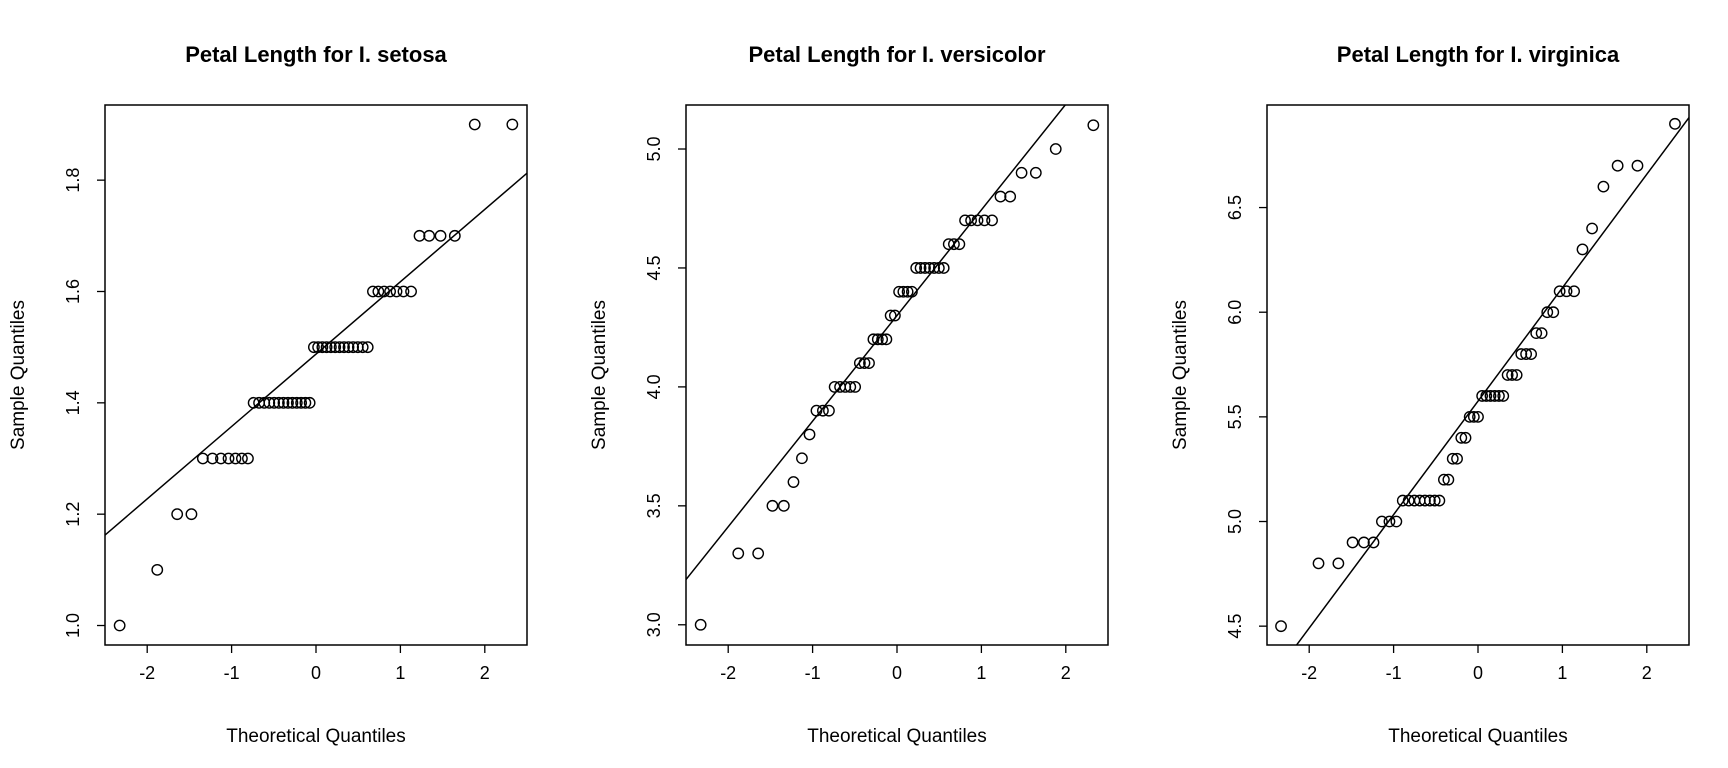 Image resolution: width=1728 pixels, height=768 pixels. What do you see at coordinates (1235, 416) in the screenshot?
I see `y-tick-label: 5.5` at bounding box center [1235, 416].